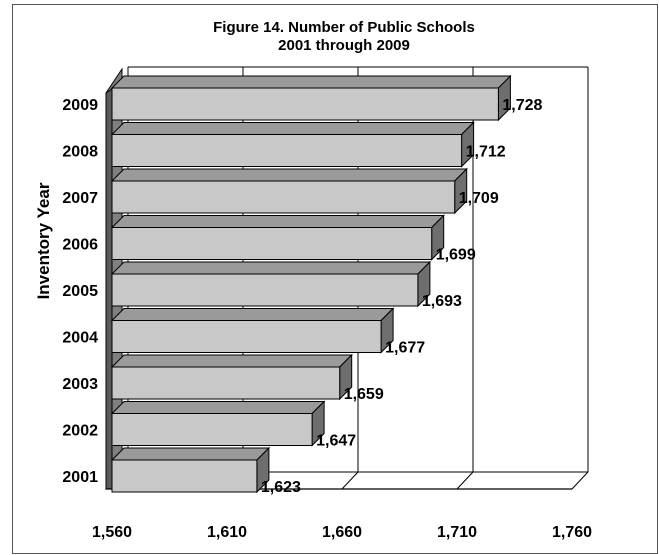 This screenshot has height=555, width=659. I want to click on bar-2001, so click(190, 470).